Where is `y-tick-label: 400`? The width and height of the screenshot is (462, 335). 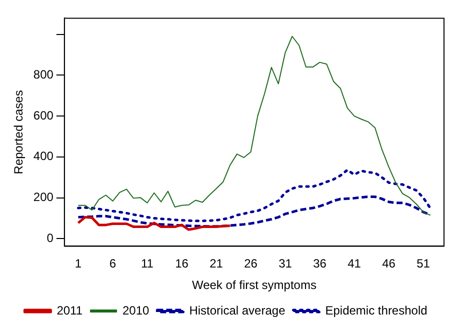 y-tick-label: 400 is located at coordinates (43, 156).